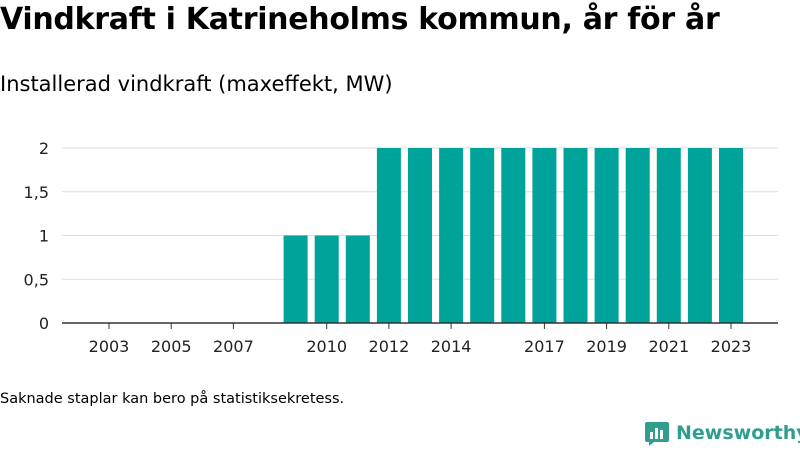  I want to click on bar-2023, so click(731, 235).